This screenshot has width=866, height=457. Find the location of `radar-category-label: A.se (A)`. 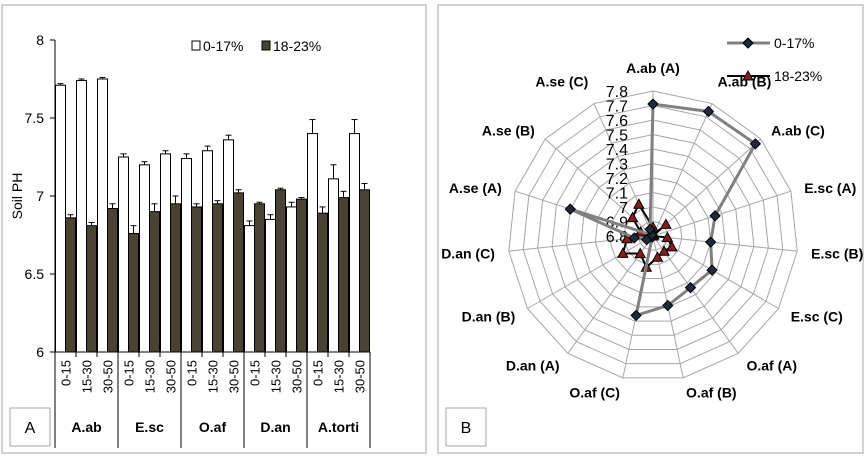

radar-category-label: A.se (A) is located at coordinates (475, 188).